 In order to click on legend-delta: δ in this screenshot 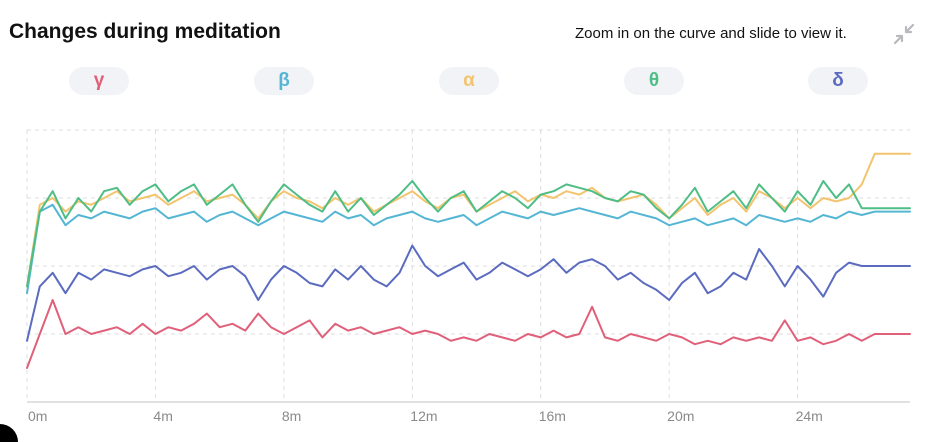, I will do `click(838, 81)`.